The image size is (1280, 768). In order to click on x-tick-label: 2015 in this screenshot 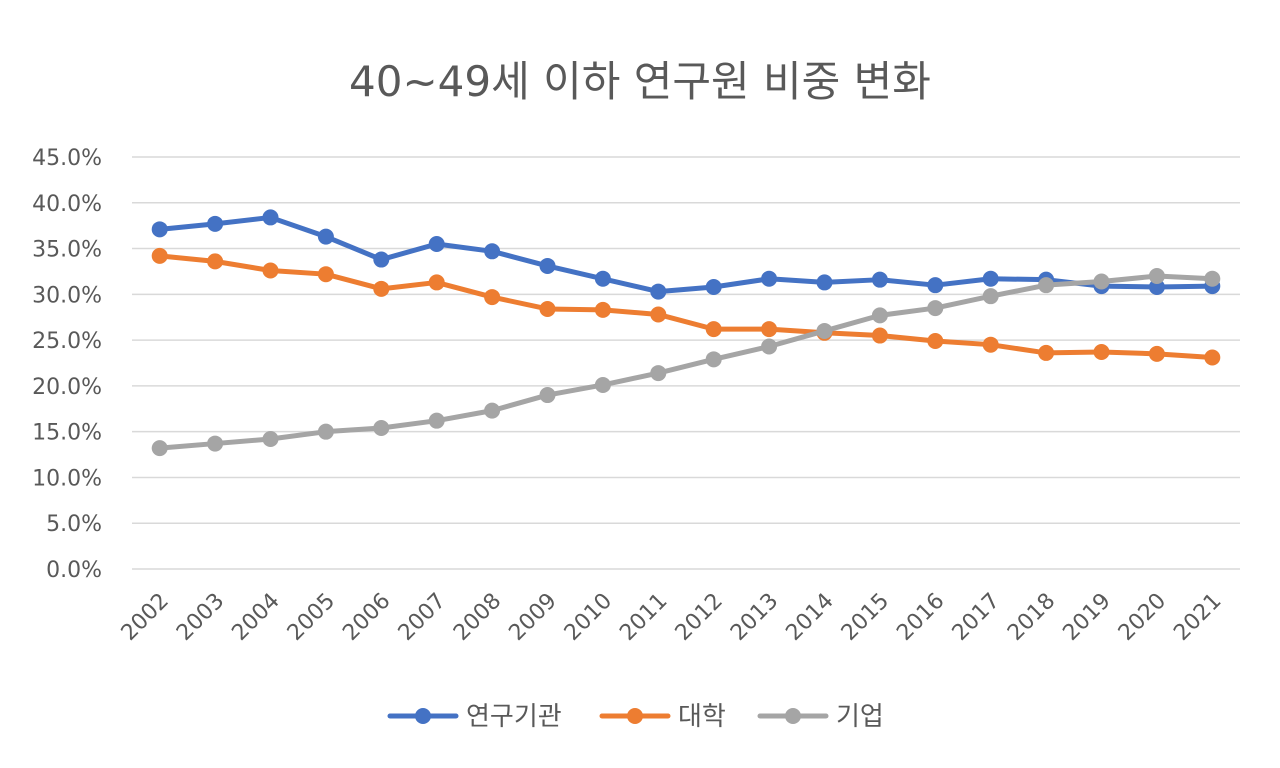, I will do `click(865, 617)`.